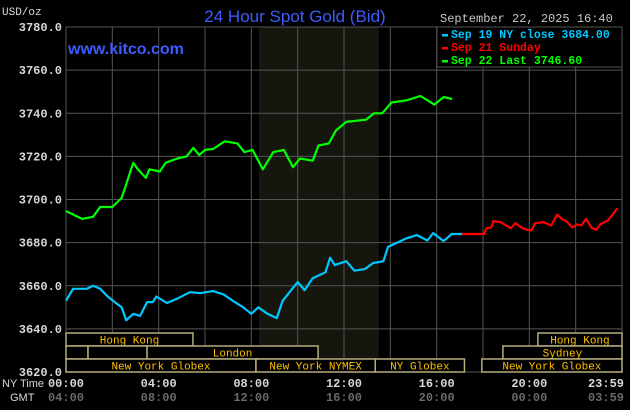 The width and height of the screenshot is (630, 410). Describe the element at coordinates (251, 398) in the screenshot. I see `x-tick-gmt: 12:00` at that location.